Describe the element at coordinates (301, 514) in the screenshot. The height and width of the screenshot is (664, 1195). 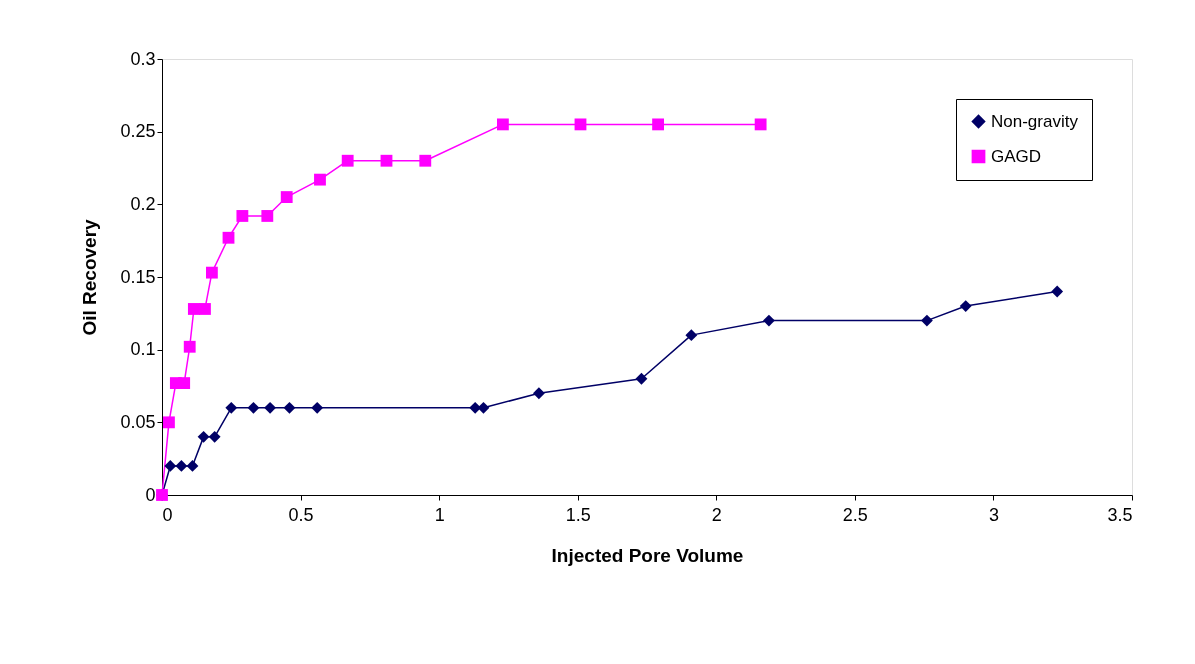
I see `x-tick-label: 0.5` at that location.